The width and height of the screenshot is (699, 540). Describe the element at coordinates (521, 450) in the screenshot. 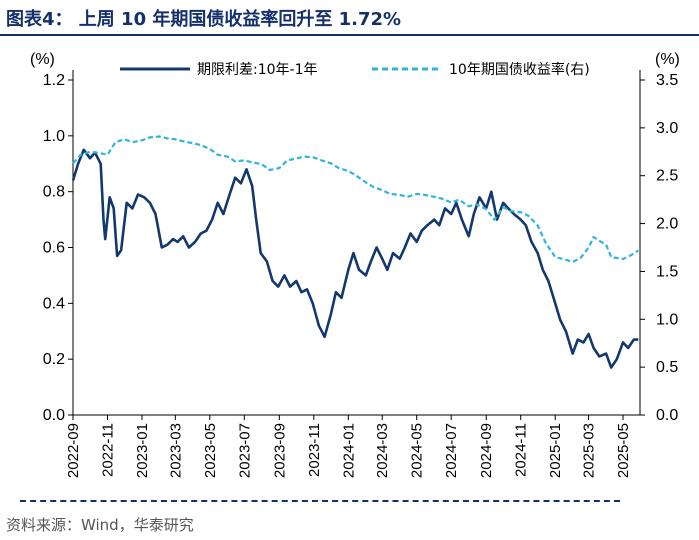

I see `x-tick-label: 2024-11` at that location.